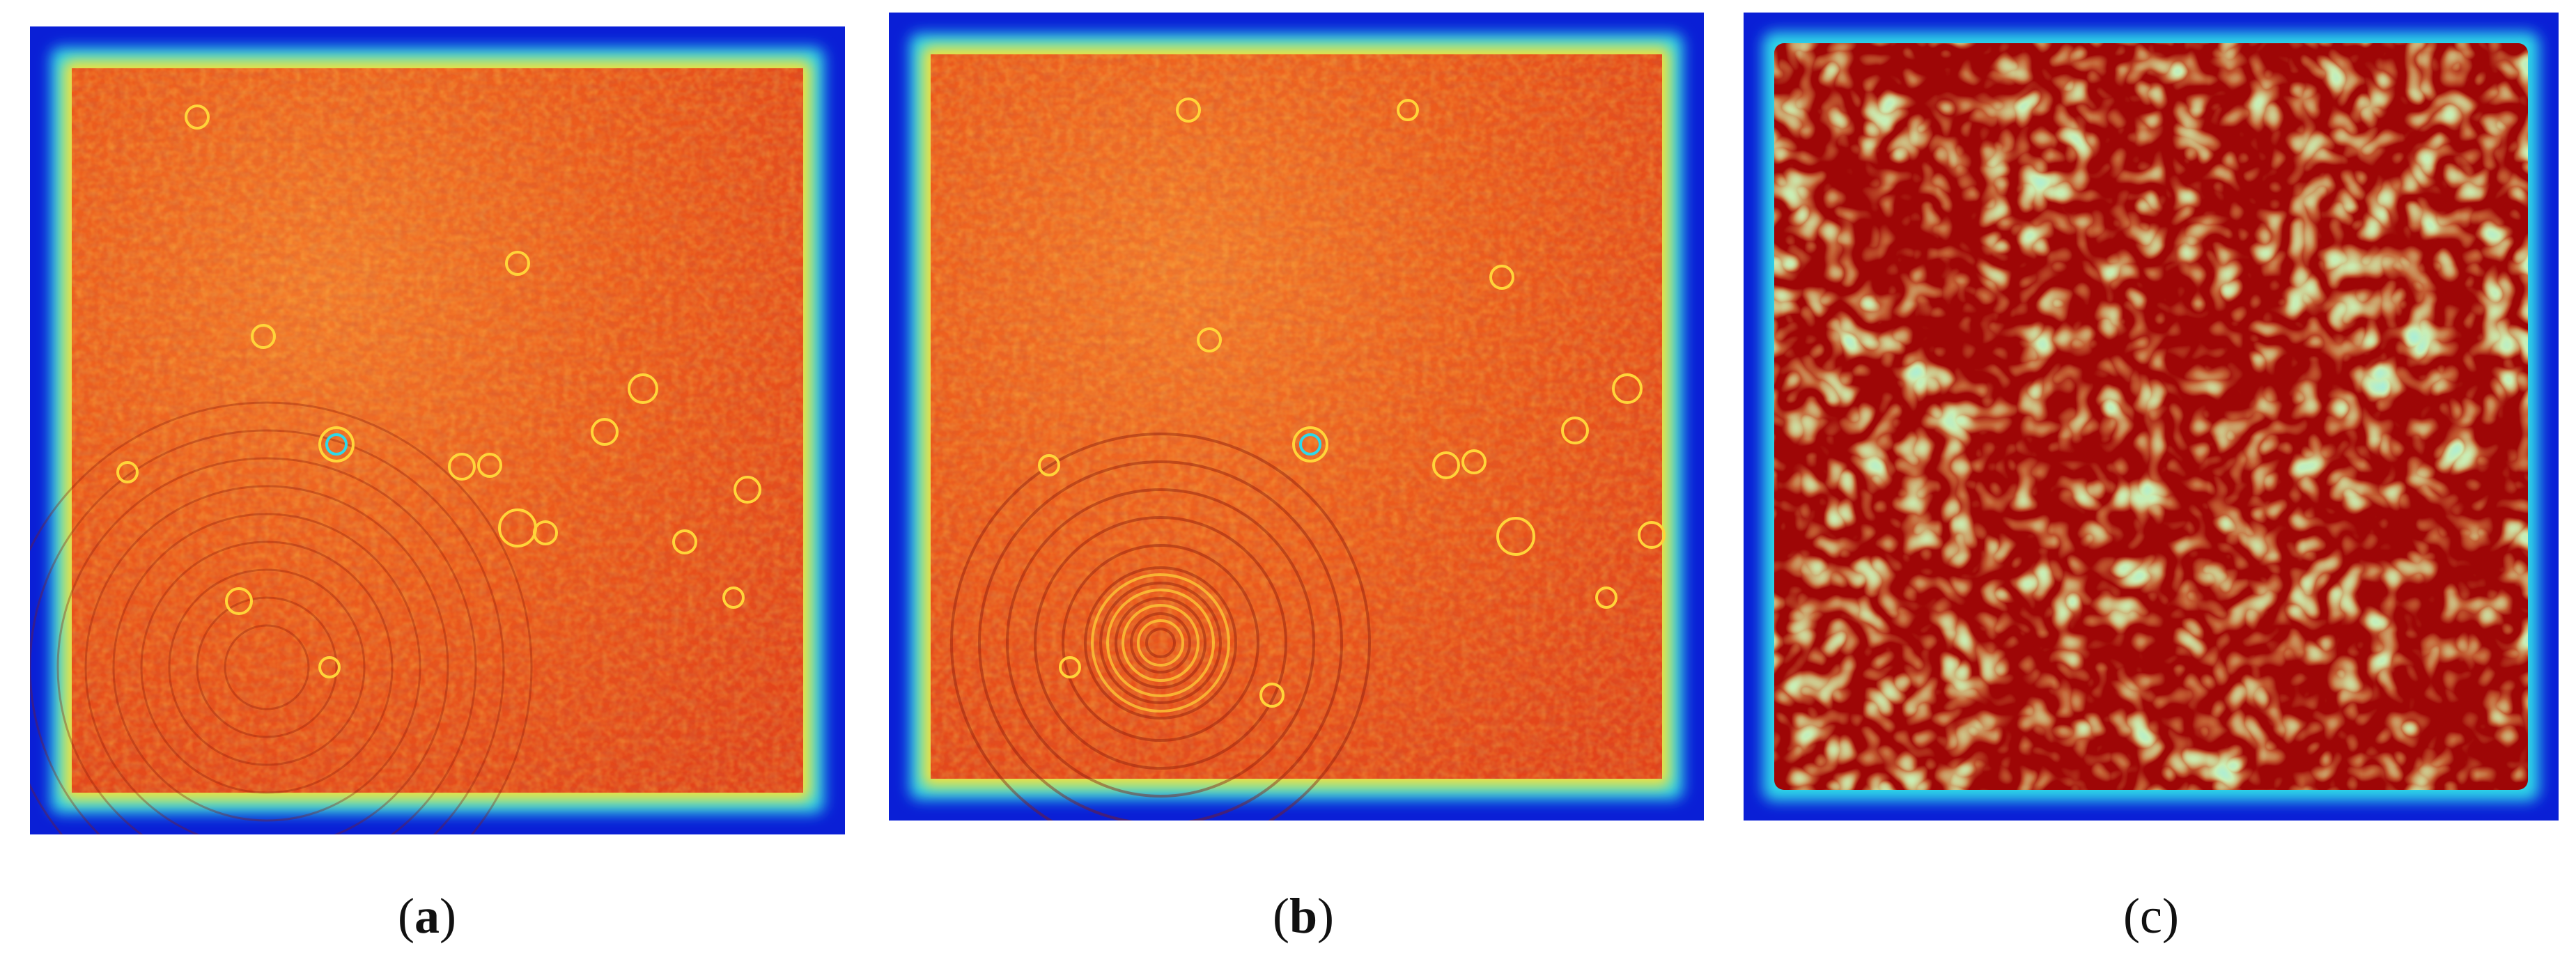  Describe the element at coordinates (438, 391) in the screenshot. I see `panel-a-particles` at that location.